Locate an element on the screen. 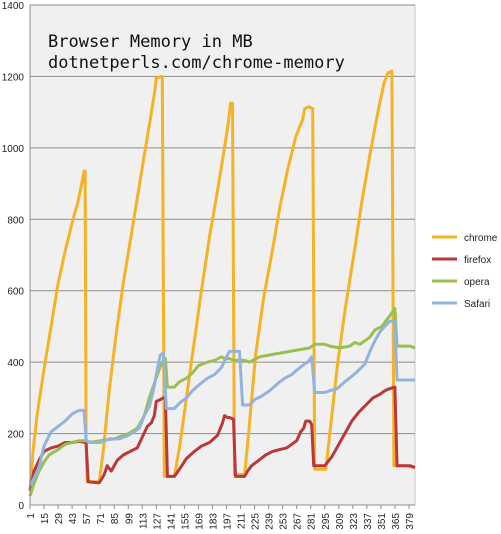 This screenshot has height=534, width=501. x-tick-label: 295 is located at coordinates (326, 521).